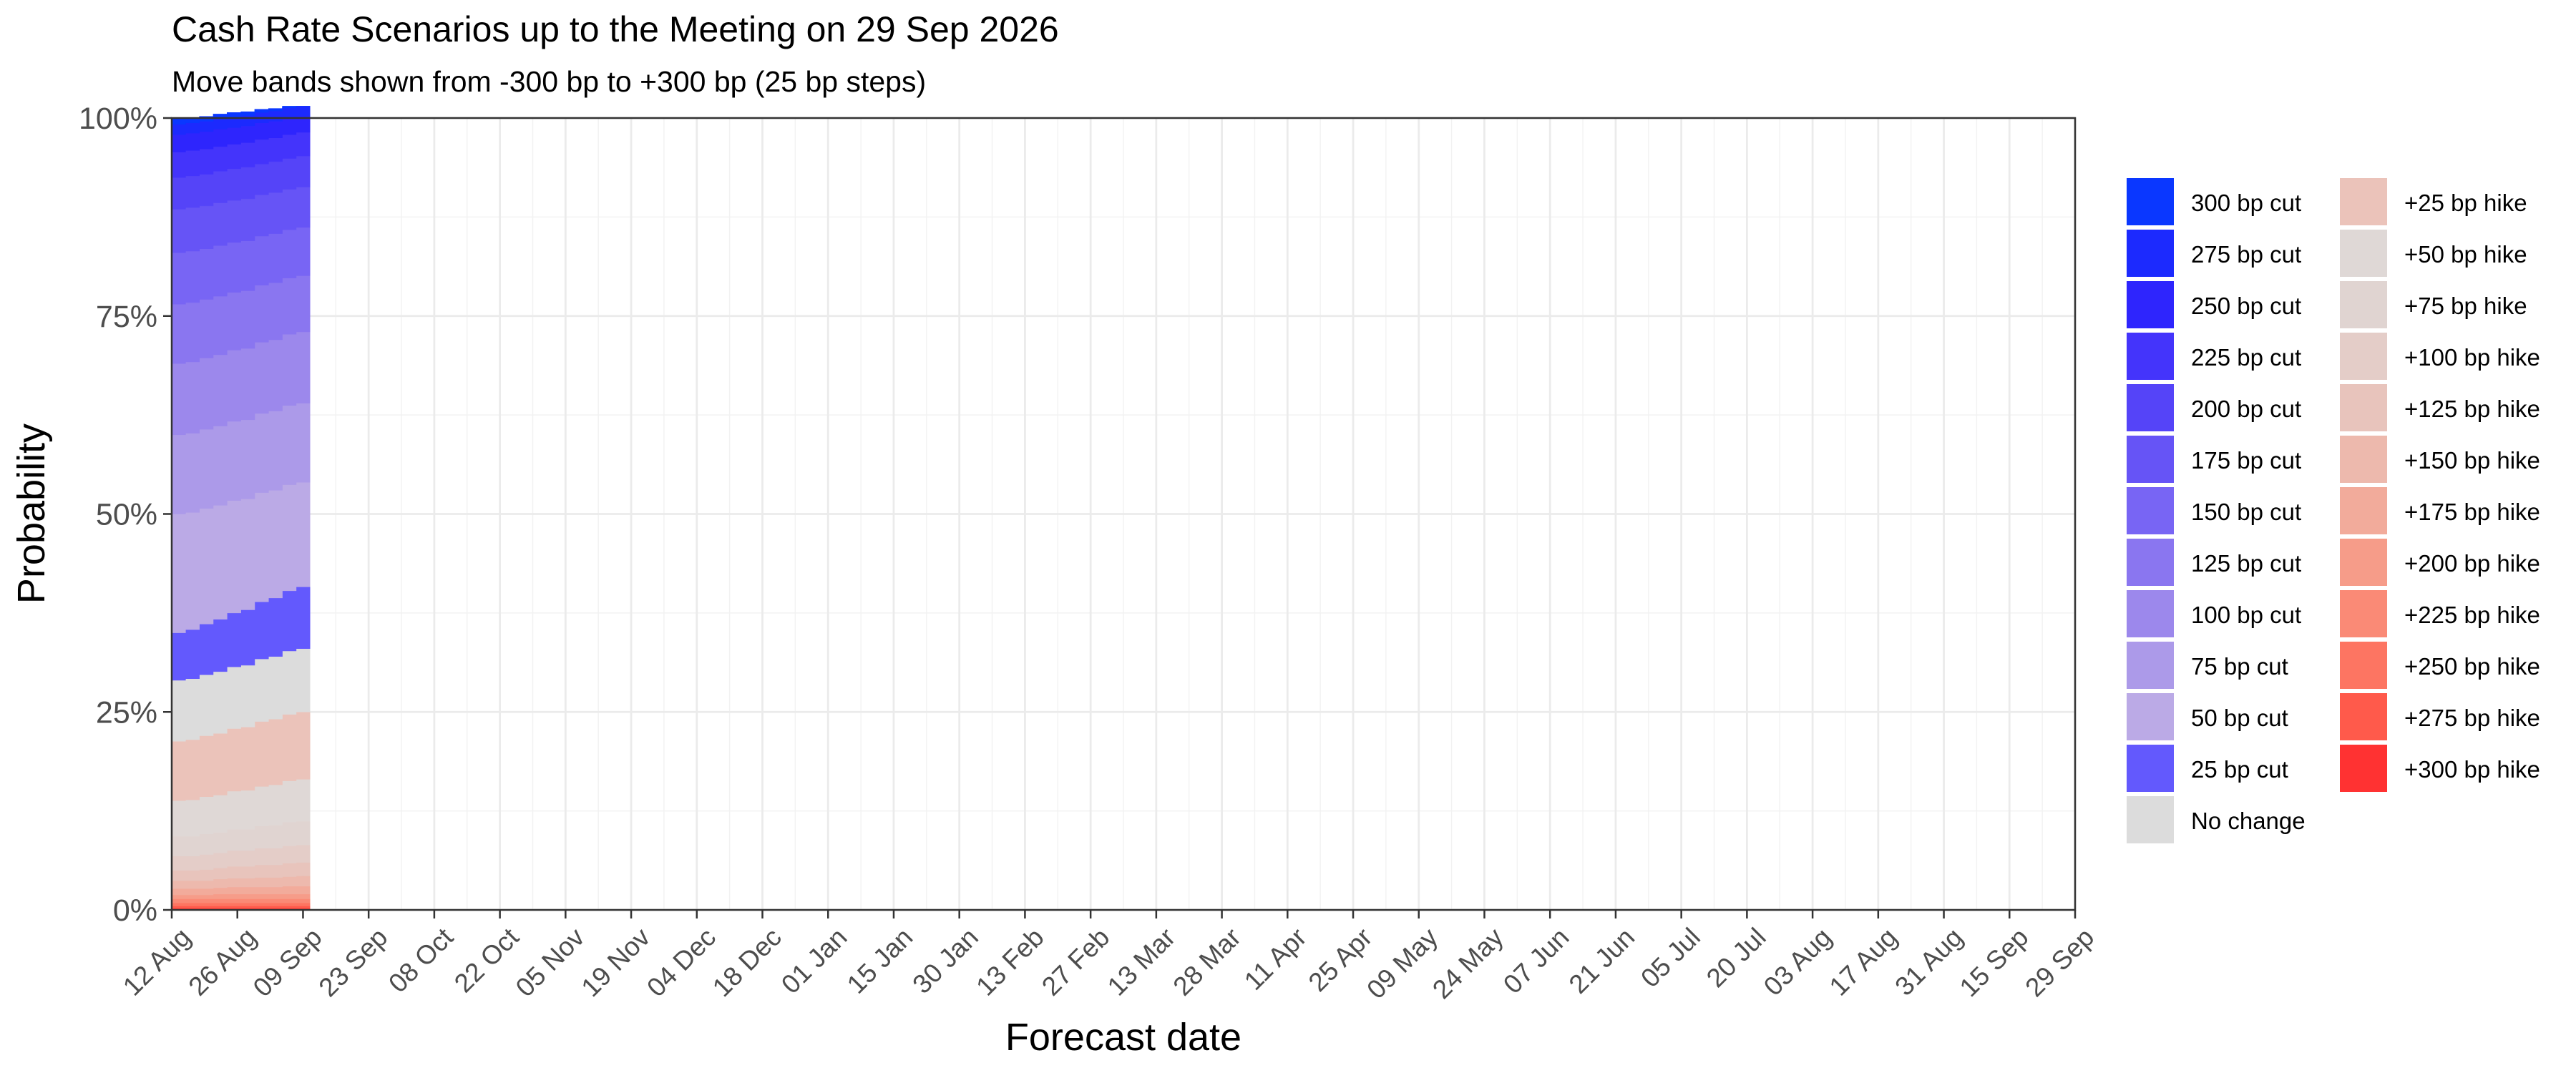 This screenshot has width=2576, height=1073. What do you see at coordinates (421, 960) in the screenshot?
I see `x-tick-label: 08 Oct` at bounding box center [421, 960].